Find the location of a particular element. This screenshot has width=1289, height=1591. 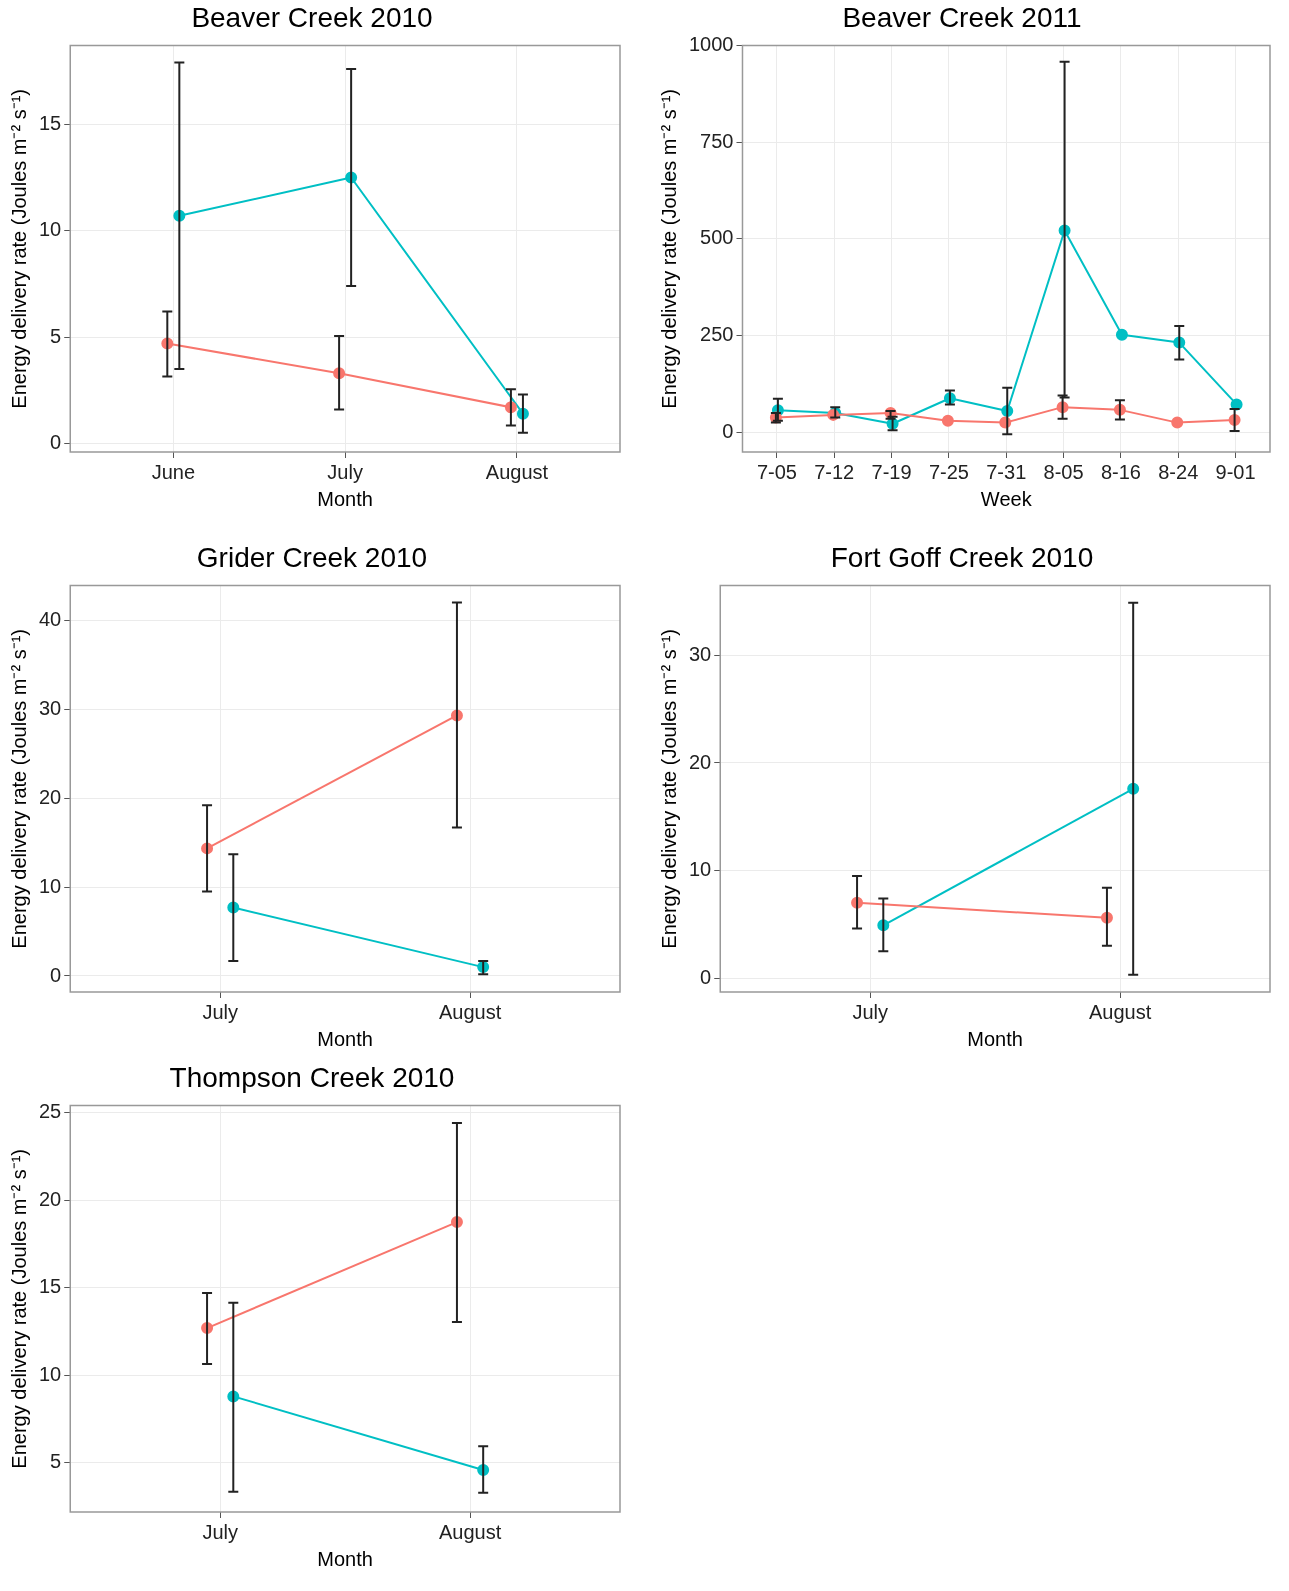

y-tick-label: 40 is located at coordinates (50, 618).